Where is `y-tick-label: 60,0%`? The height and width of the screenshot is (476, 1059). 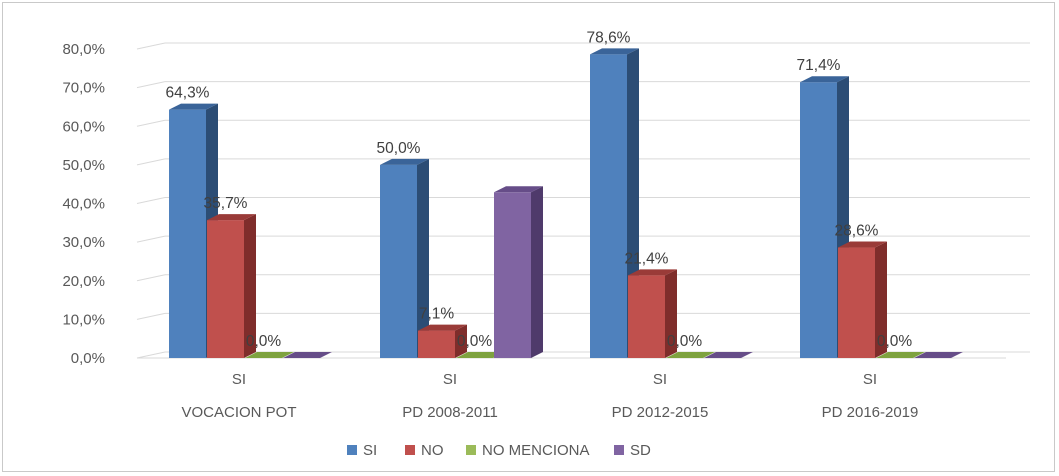
y-tick-label: 60,0% is located at coordinates (83, 126).